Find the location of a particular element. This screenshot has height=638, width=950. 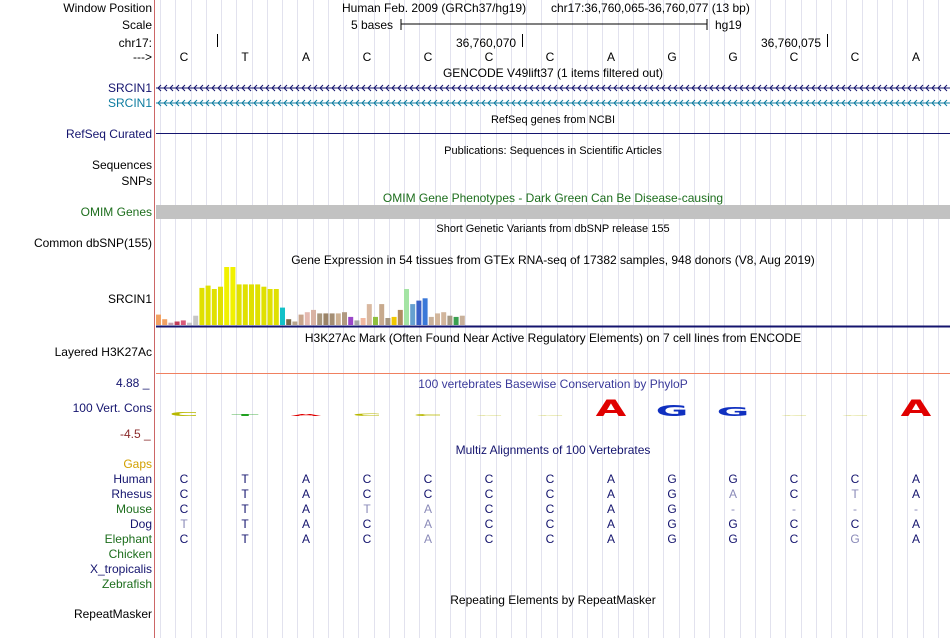

dbsnp-label: Common dbSNP(155) is located at coordinates (92, 243).